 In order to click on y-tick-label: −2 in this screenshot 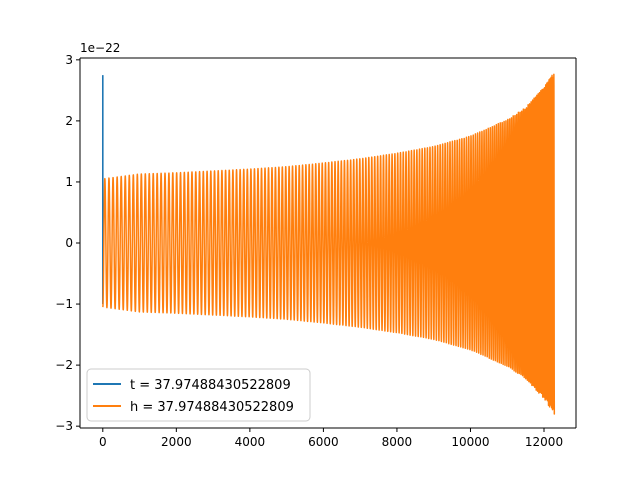, I will do `click(64, 365)`.